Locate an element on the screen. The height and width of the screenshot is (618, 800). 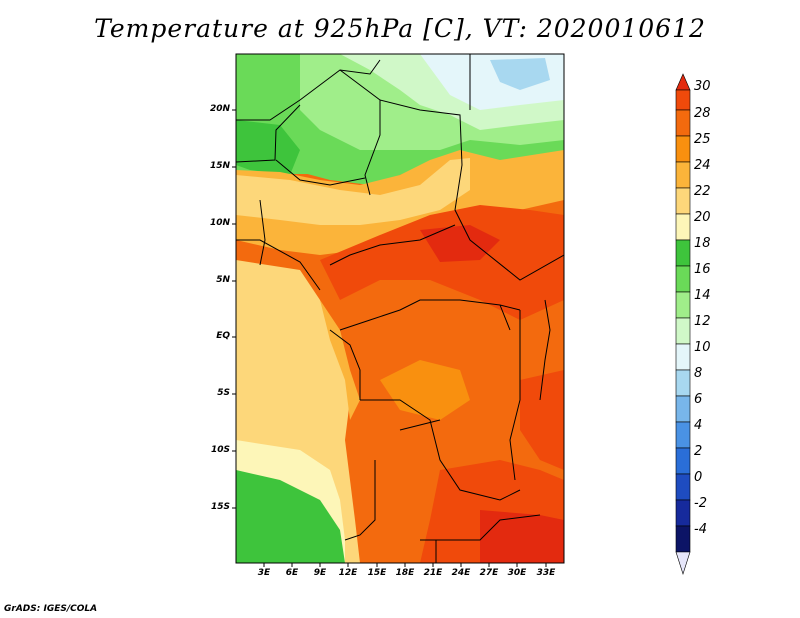
colorbar-label-4: 4 is located at coordinates (698, 425).